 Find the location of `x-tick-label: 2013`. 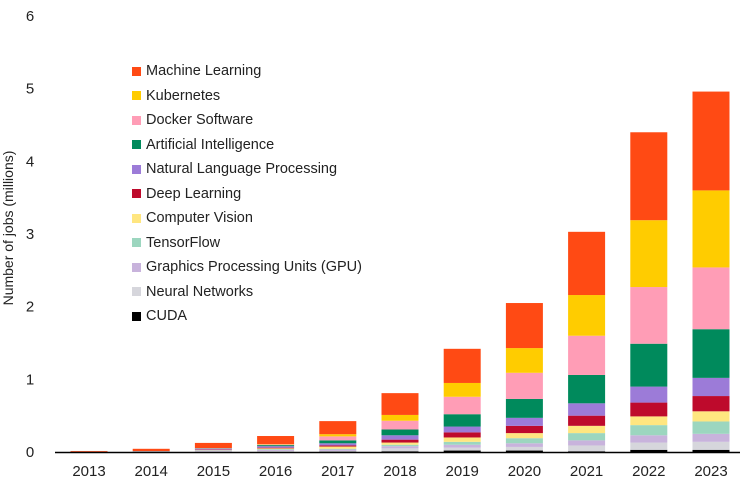

x-tick-label: 2013 is located at coordinates (88, 471).